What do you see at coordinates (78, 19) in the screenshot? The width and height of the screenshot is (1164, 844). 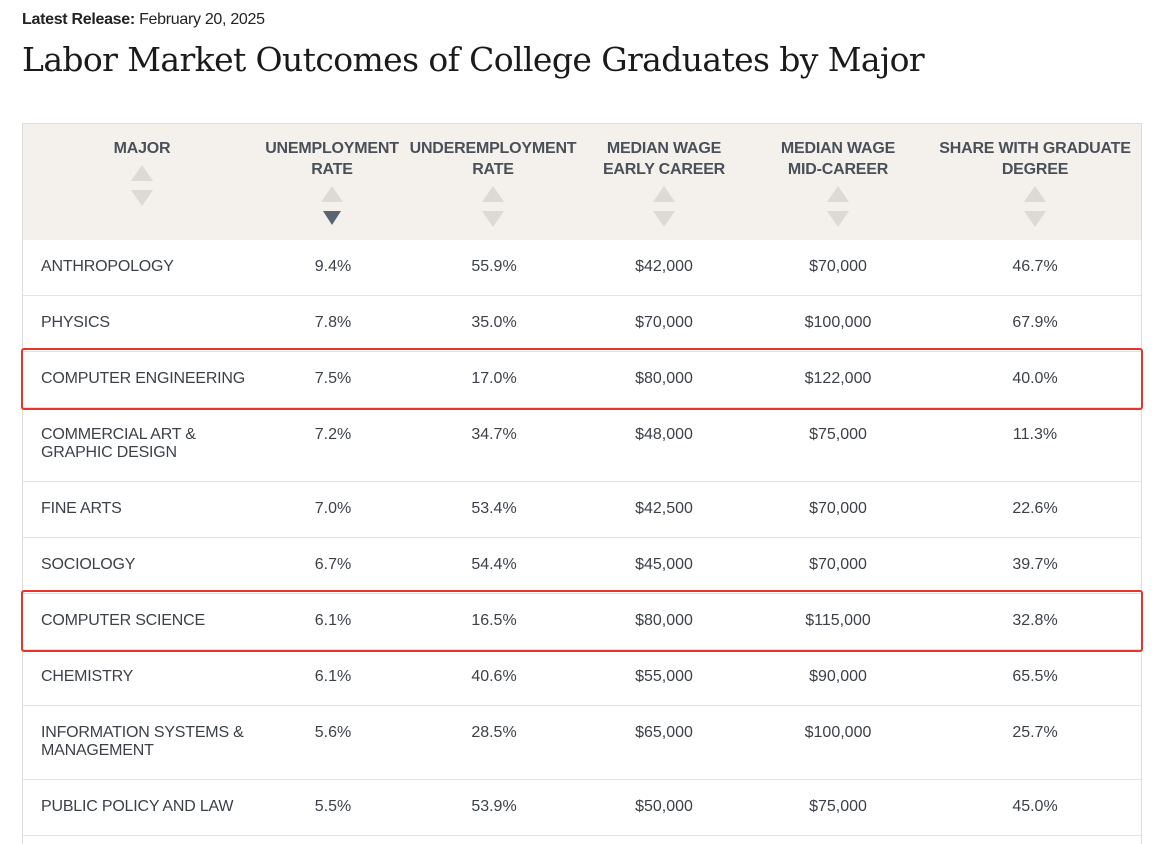 I see `latest-release-label: Latest Release:` at bounding box center [78, 19].